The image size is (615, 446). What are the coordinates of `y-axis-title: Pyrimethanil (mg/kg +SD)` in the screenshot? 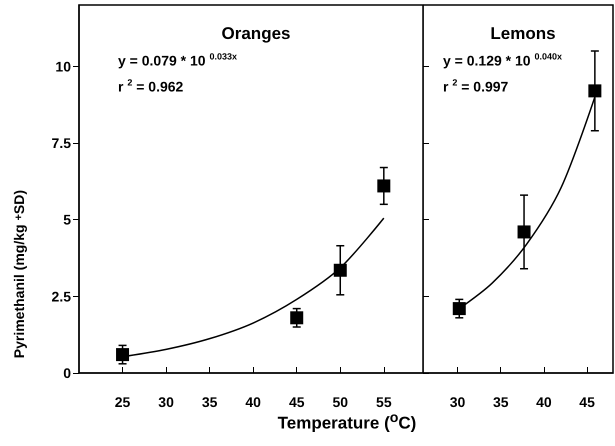 It's located at (19, 274).